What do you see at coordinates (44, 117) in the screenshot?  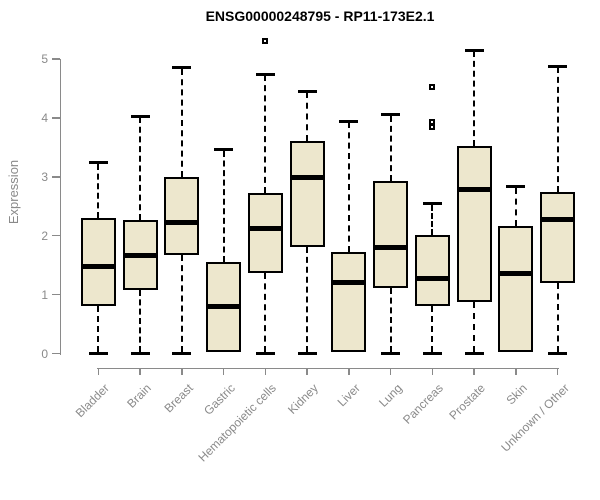 I see `y-tick-label: 4` at bounding box center [44, 117].